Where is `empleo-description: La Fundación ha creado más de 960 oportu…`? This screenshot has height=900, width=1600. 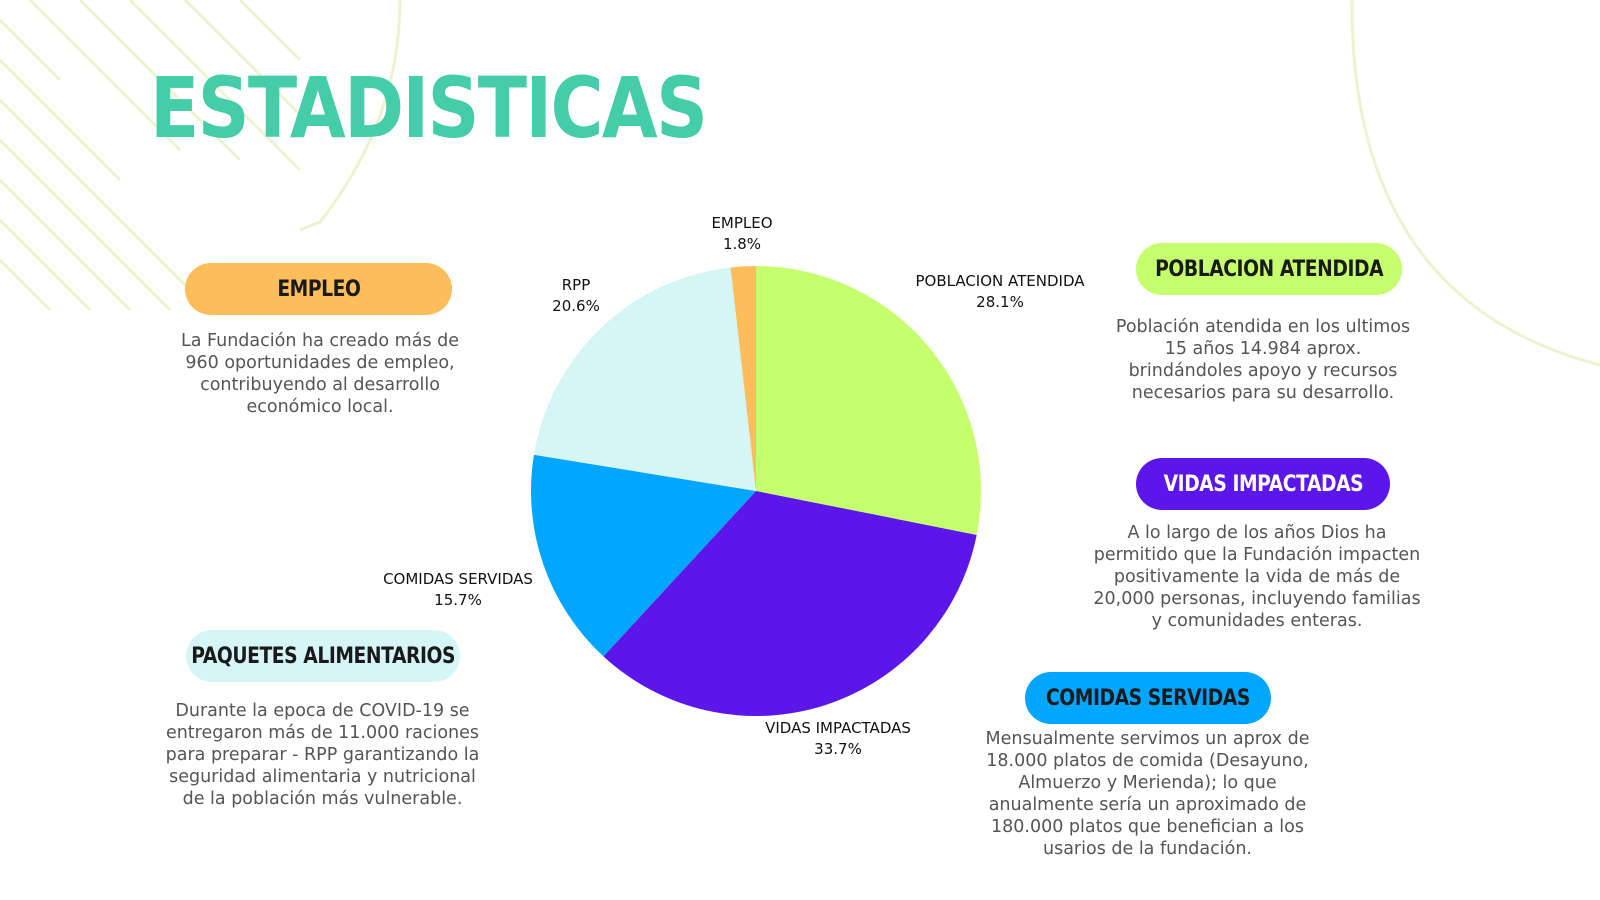 empleo-description: La Fundación ha creado más de 960 oportu… is located at coordinates (319, 374).